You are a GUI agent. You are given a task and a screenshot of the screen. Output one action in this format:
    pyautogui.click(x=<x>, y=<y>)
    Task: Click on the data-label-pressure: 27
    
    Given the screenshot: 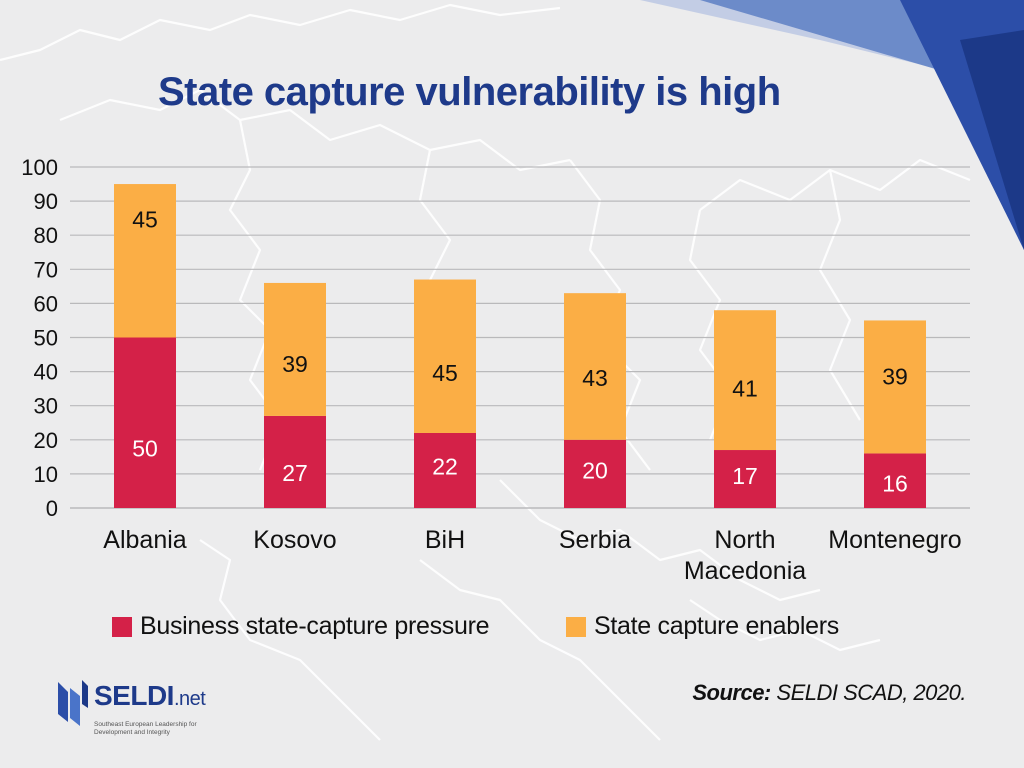 What is the action you would take?
    pyautogui.click(x=295, y=473)
    